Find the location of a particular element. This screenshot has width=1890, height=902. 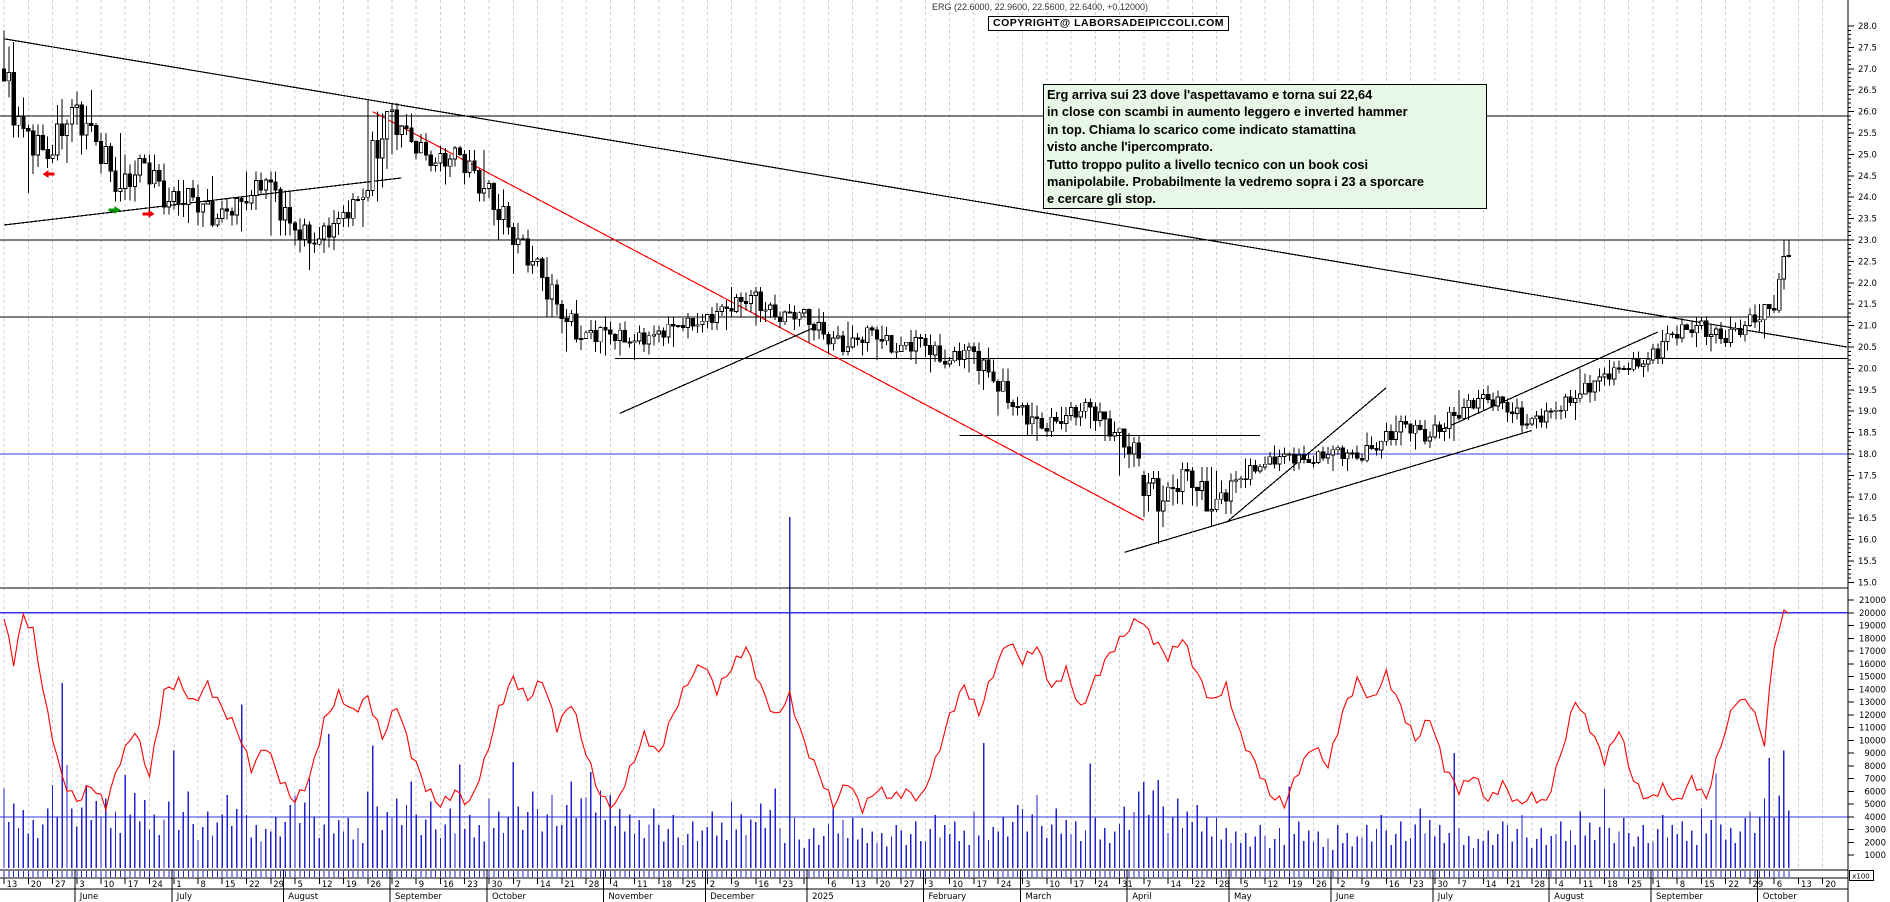

svg-text: May is located at coordinates (1243, 897).